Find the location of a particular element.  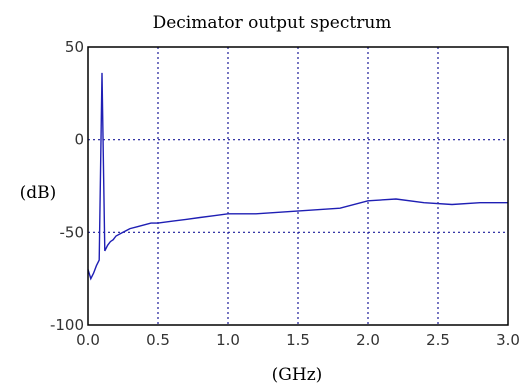

y-tick-label: 50 is located at coordinates (74, 47).